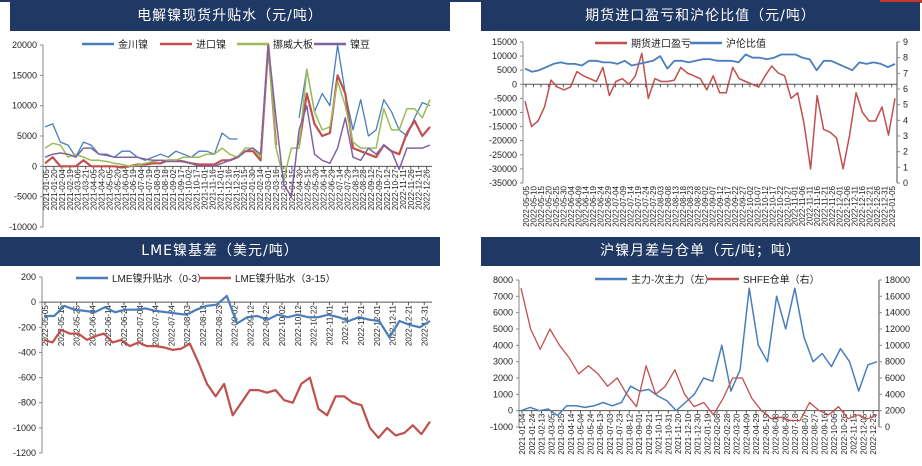  Describe the element at coordinates (757, 205) in the screenshot. I see `x-tick-label: 2022-10-07` at that location.